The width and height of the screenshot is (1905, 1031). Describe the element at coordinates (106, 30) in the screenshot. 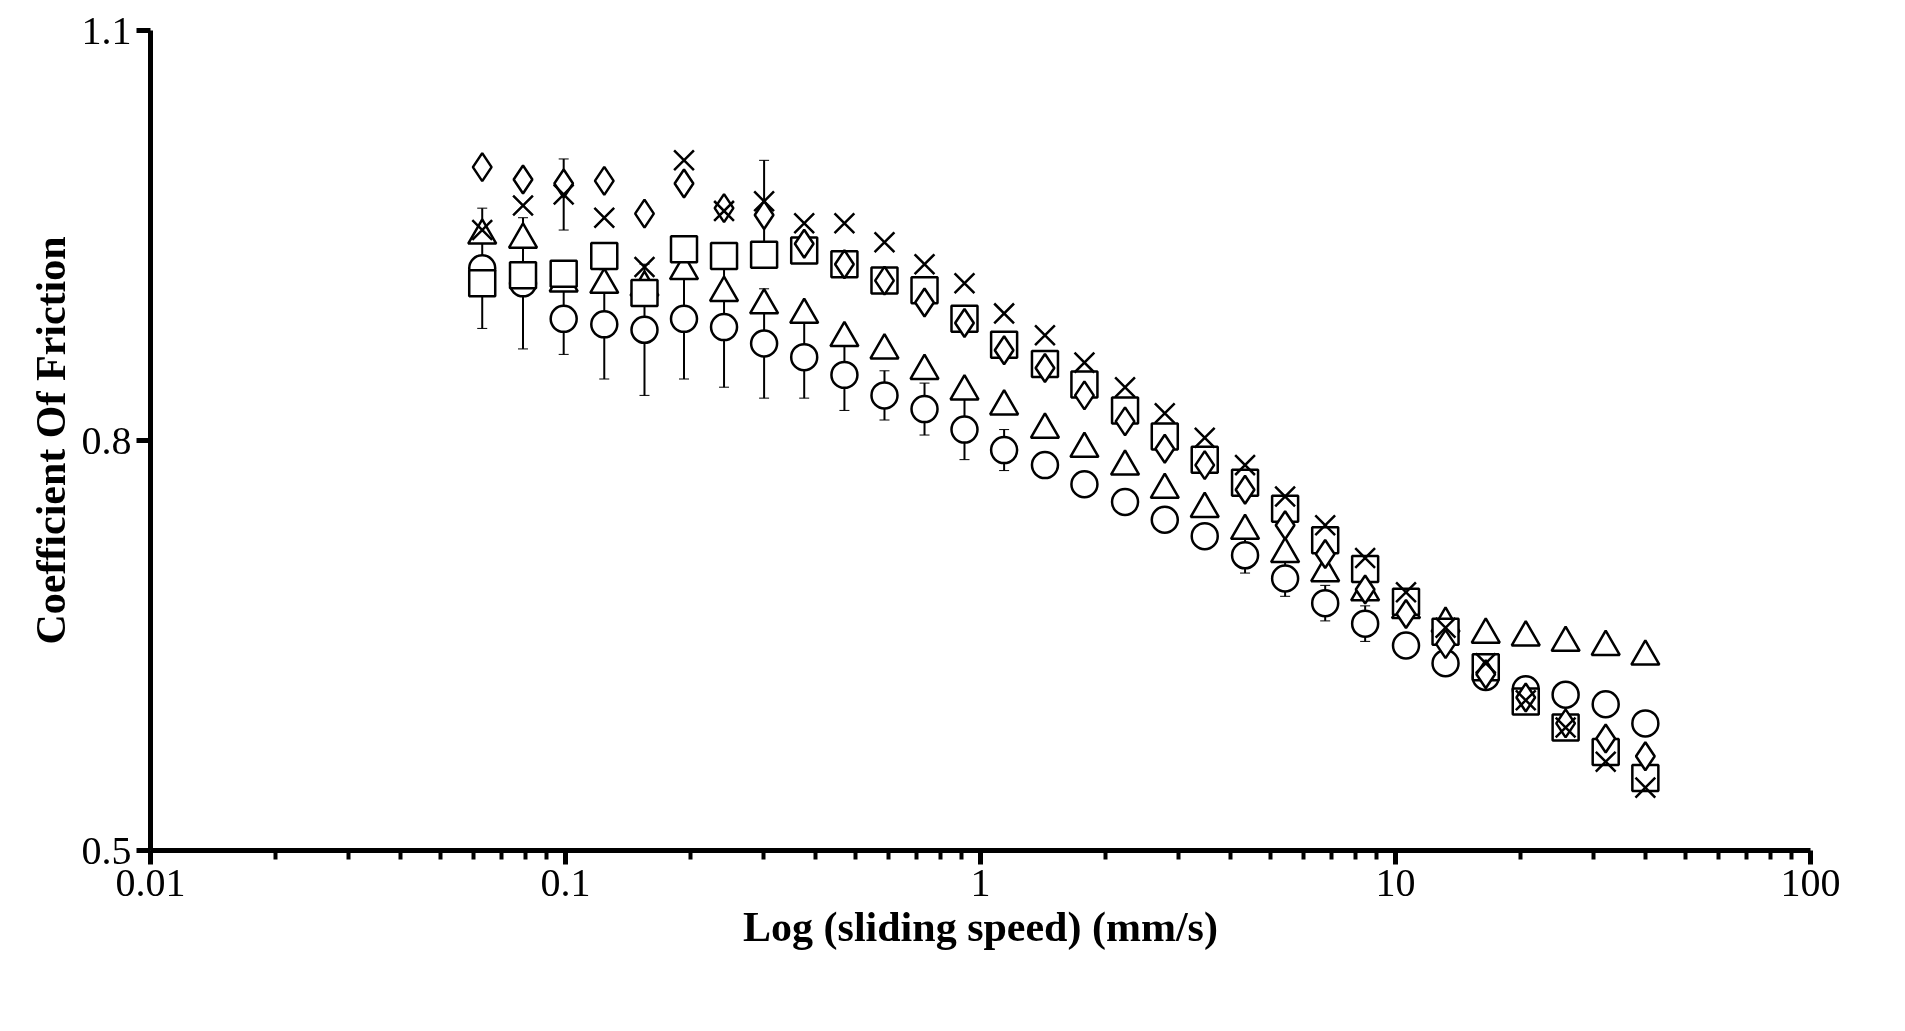

I see `y-tick-label: 1.1` at that location.